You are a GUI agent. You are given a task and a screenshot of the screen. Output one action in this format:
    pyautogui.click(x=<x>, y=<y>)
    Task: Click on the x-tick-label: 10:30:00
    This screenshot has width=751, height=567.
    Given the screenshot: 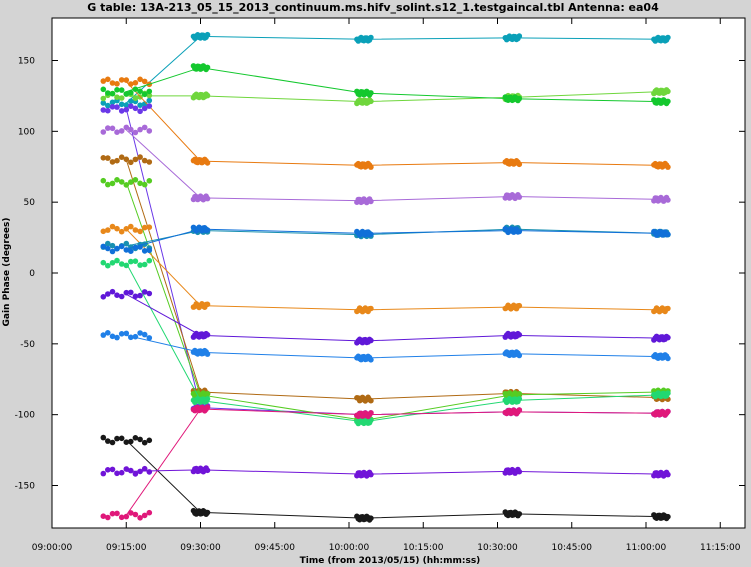 What is the action you would take?
    pyautogui.click(x=497, y=548)
    